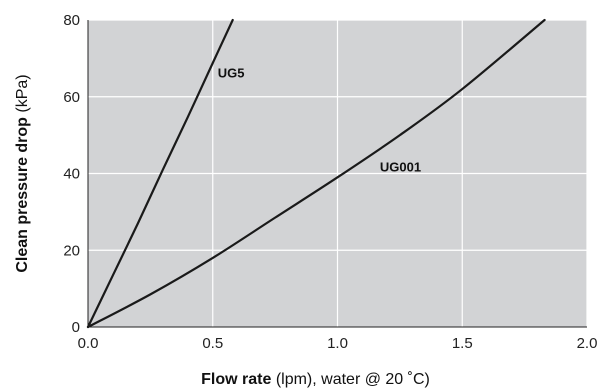 This screenshot has height=392, width=611. What do you see at coordinates (22, 95) in the screenshot?
I see `y-axis-title-rest: (kPa)` at bounding box center [22, 95].